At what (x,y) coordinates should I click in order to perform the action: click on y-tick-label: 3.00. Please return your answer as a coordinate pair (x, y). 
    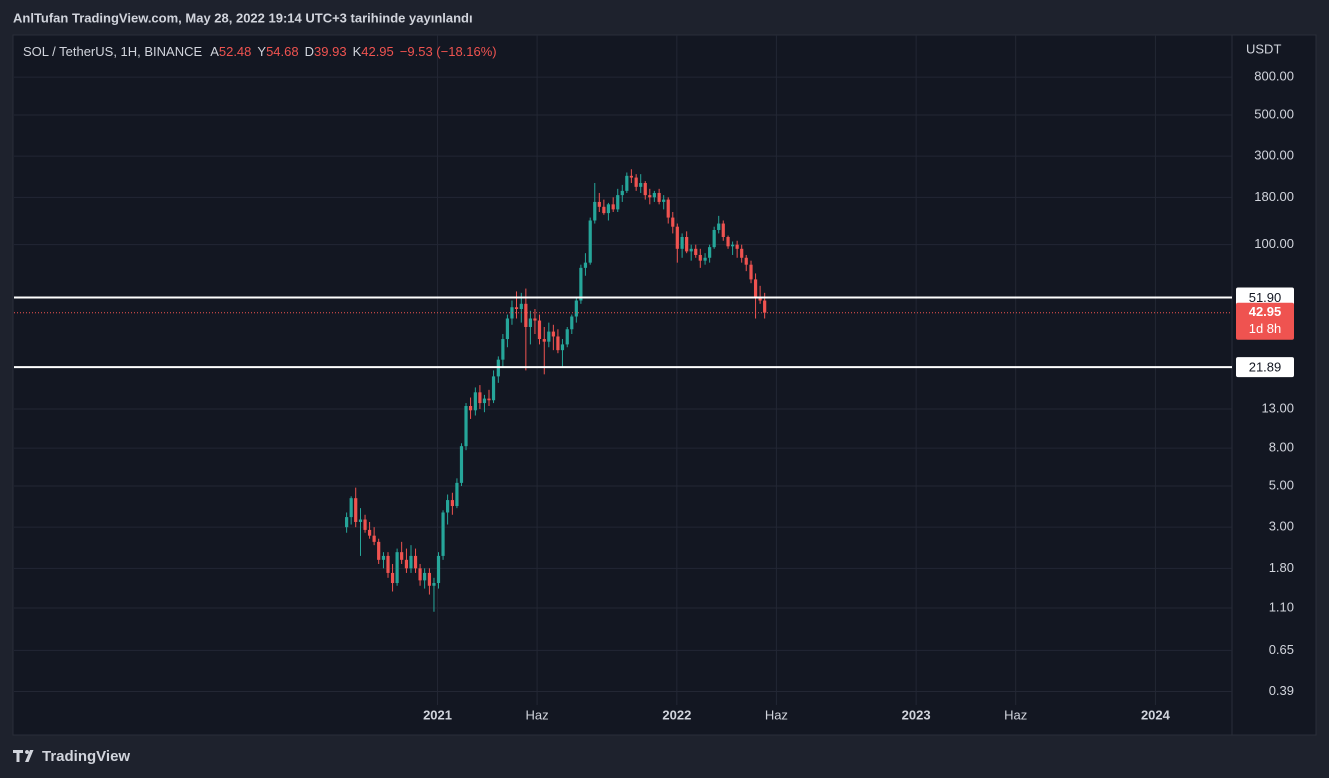
    Looking at the image, I should click on (1281, 526).